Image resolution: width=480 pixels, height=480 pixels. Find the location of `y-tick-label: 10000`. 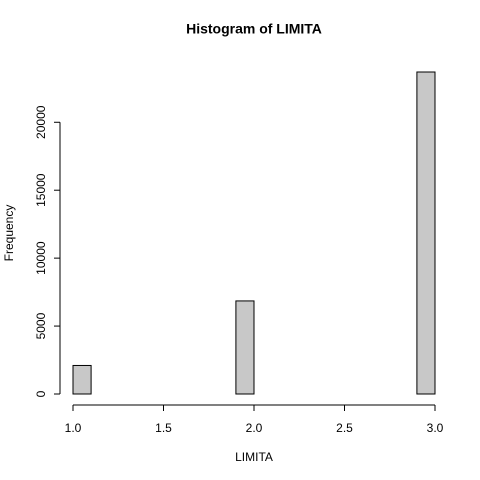

y-tick-label: 10000 is located at coordinates (41, 258).